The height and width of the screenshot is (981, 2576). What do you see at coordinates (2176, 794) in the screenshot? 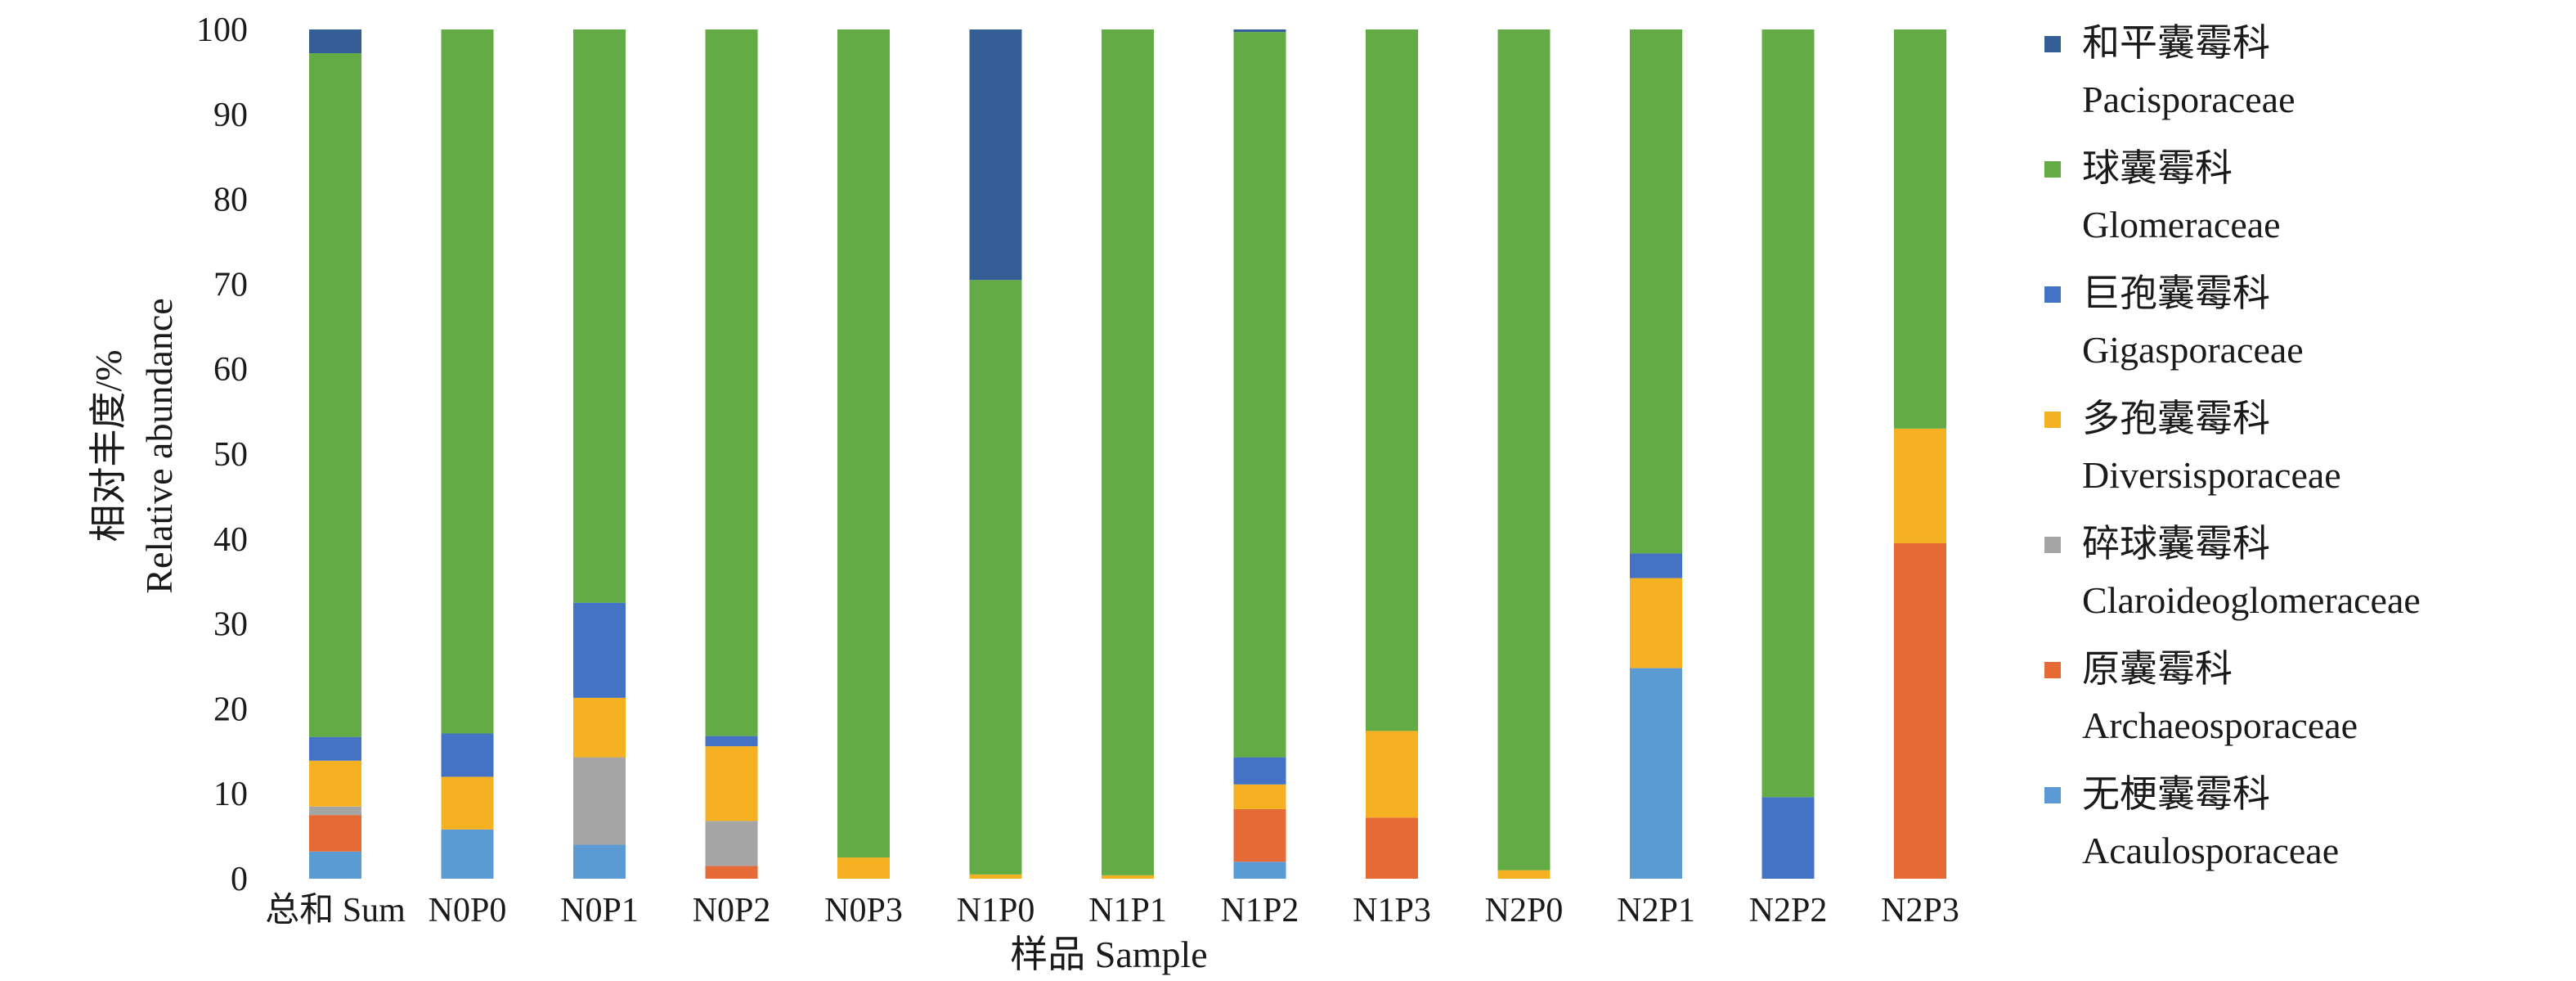
I see `legend-label-cn: 无梗囊霉科` at bounding box center [2176, 794].